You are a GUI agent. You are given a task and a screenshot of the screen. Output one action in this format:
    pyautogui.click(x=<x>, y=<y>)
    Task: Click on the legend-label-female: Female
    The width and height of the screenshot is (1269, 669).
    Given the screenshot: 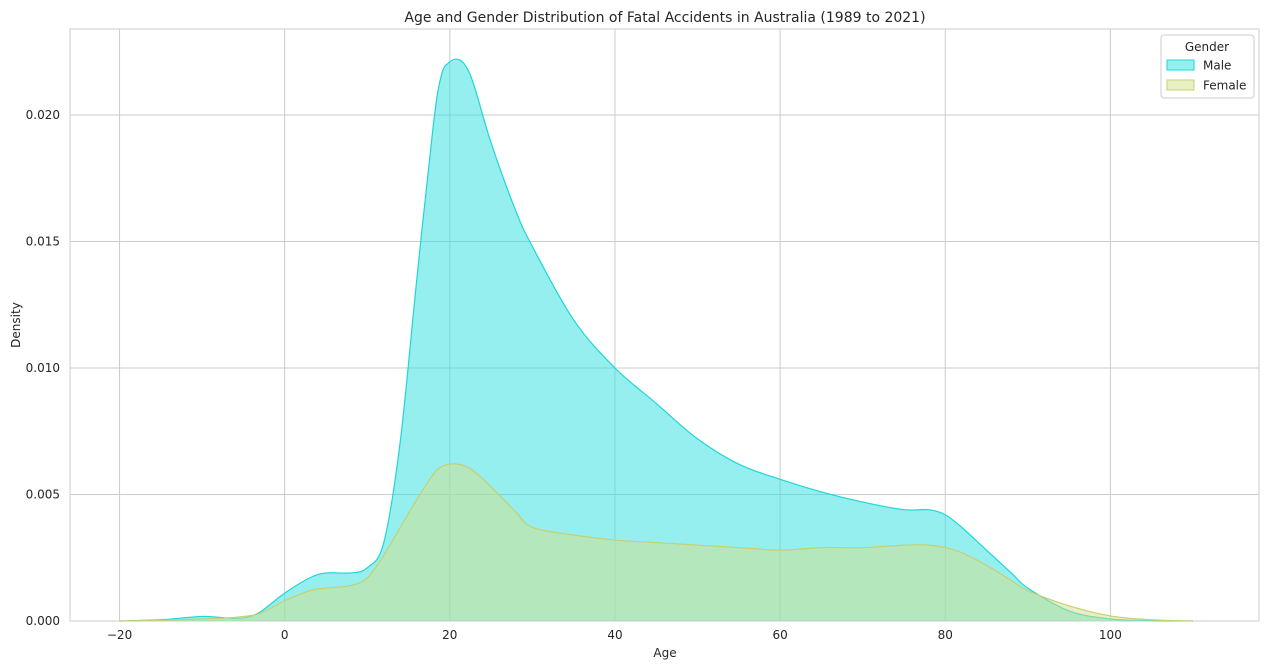 What is the action you would take?
    pyautogui.click(x=1224, y=86)
    